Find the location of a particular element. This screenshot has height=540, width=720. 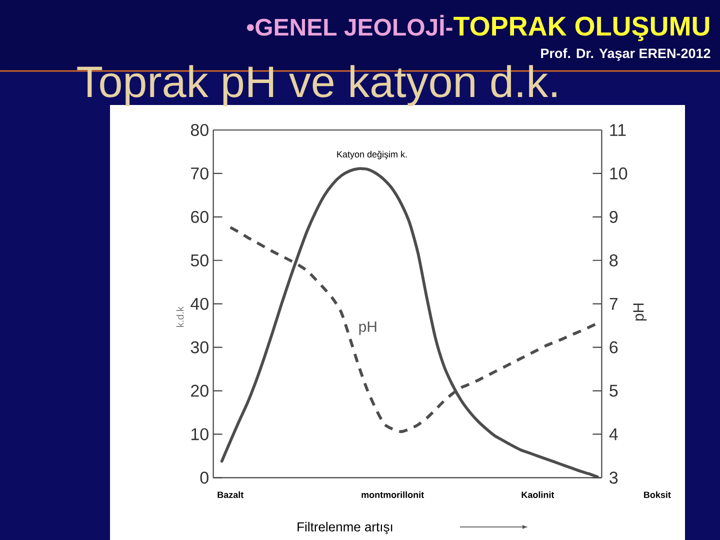

chart-subtitle: •GENEL JEOLOJİ-TOPRAK OLUŞUMU is located at coordinates (478, 28).